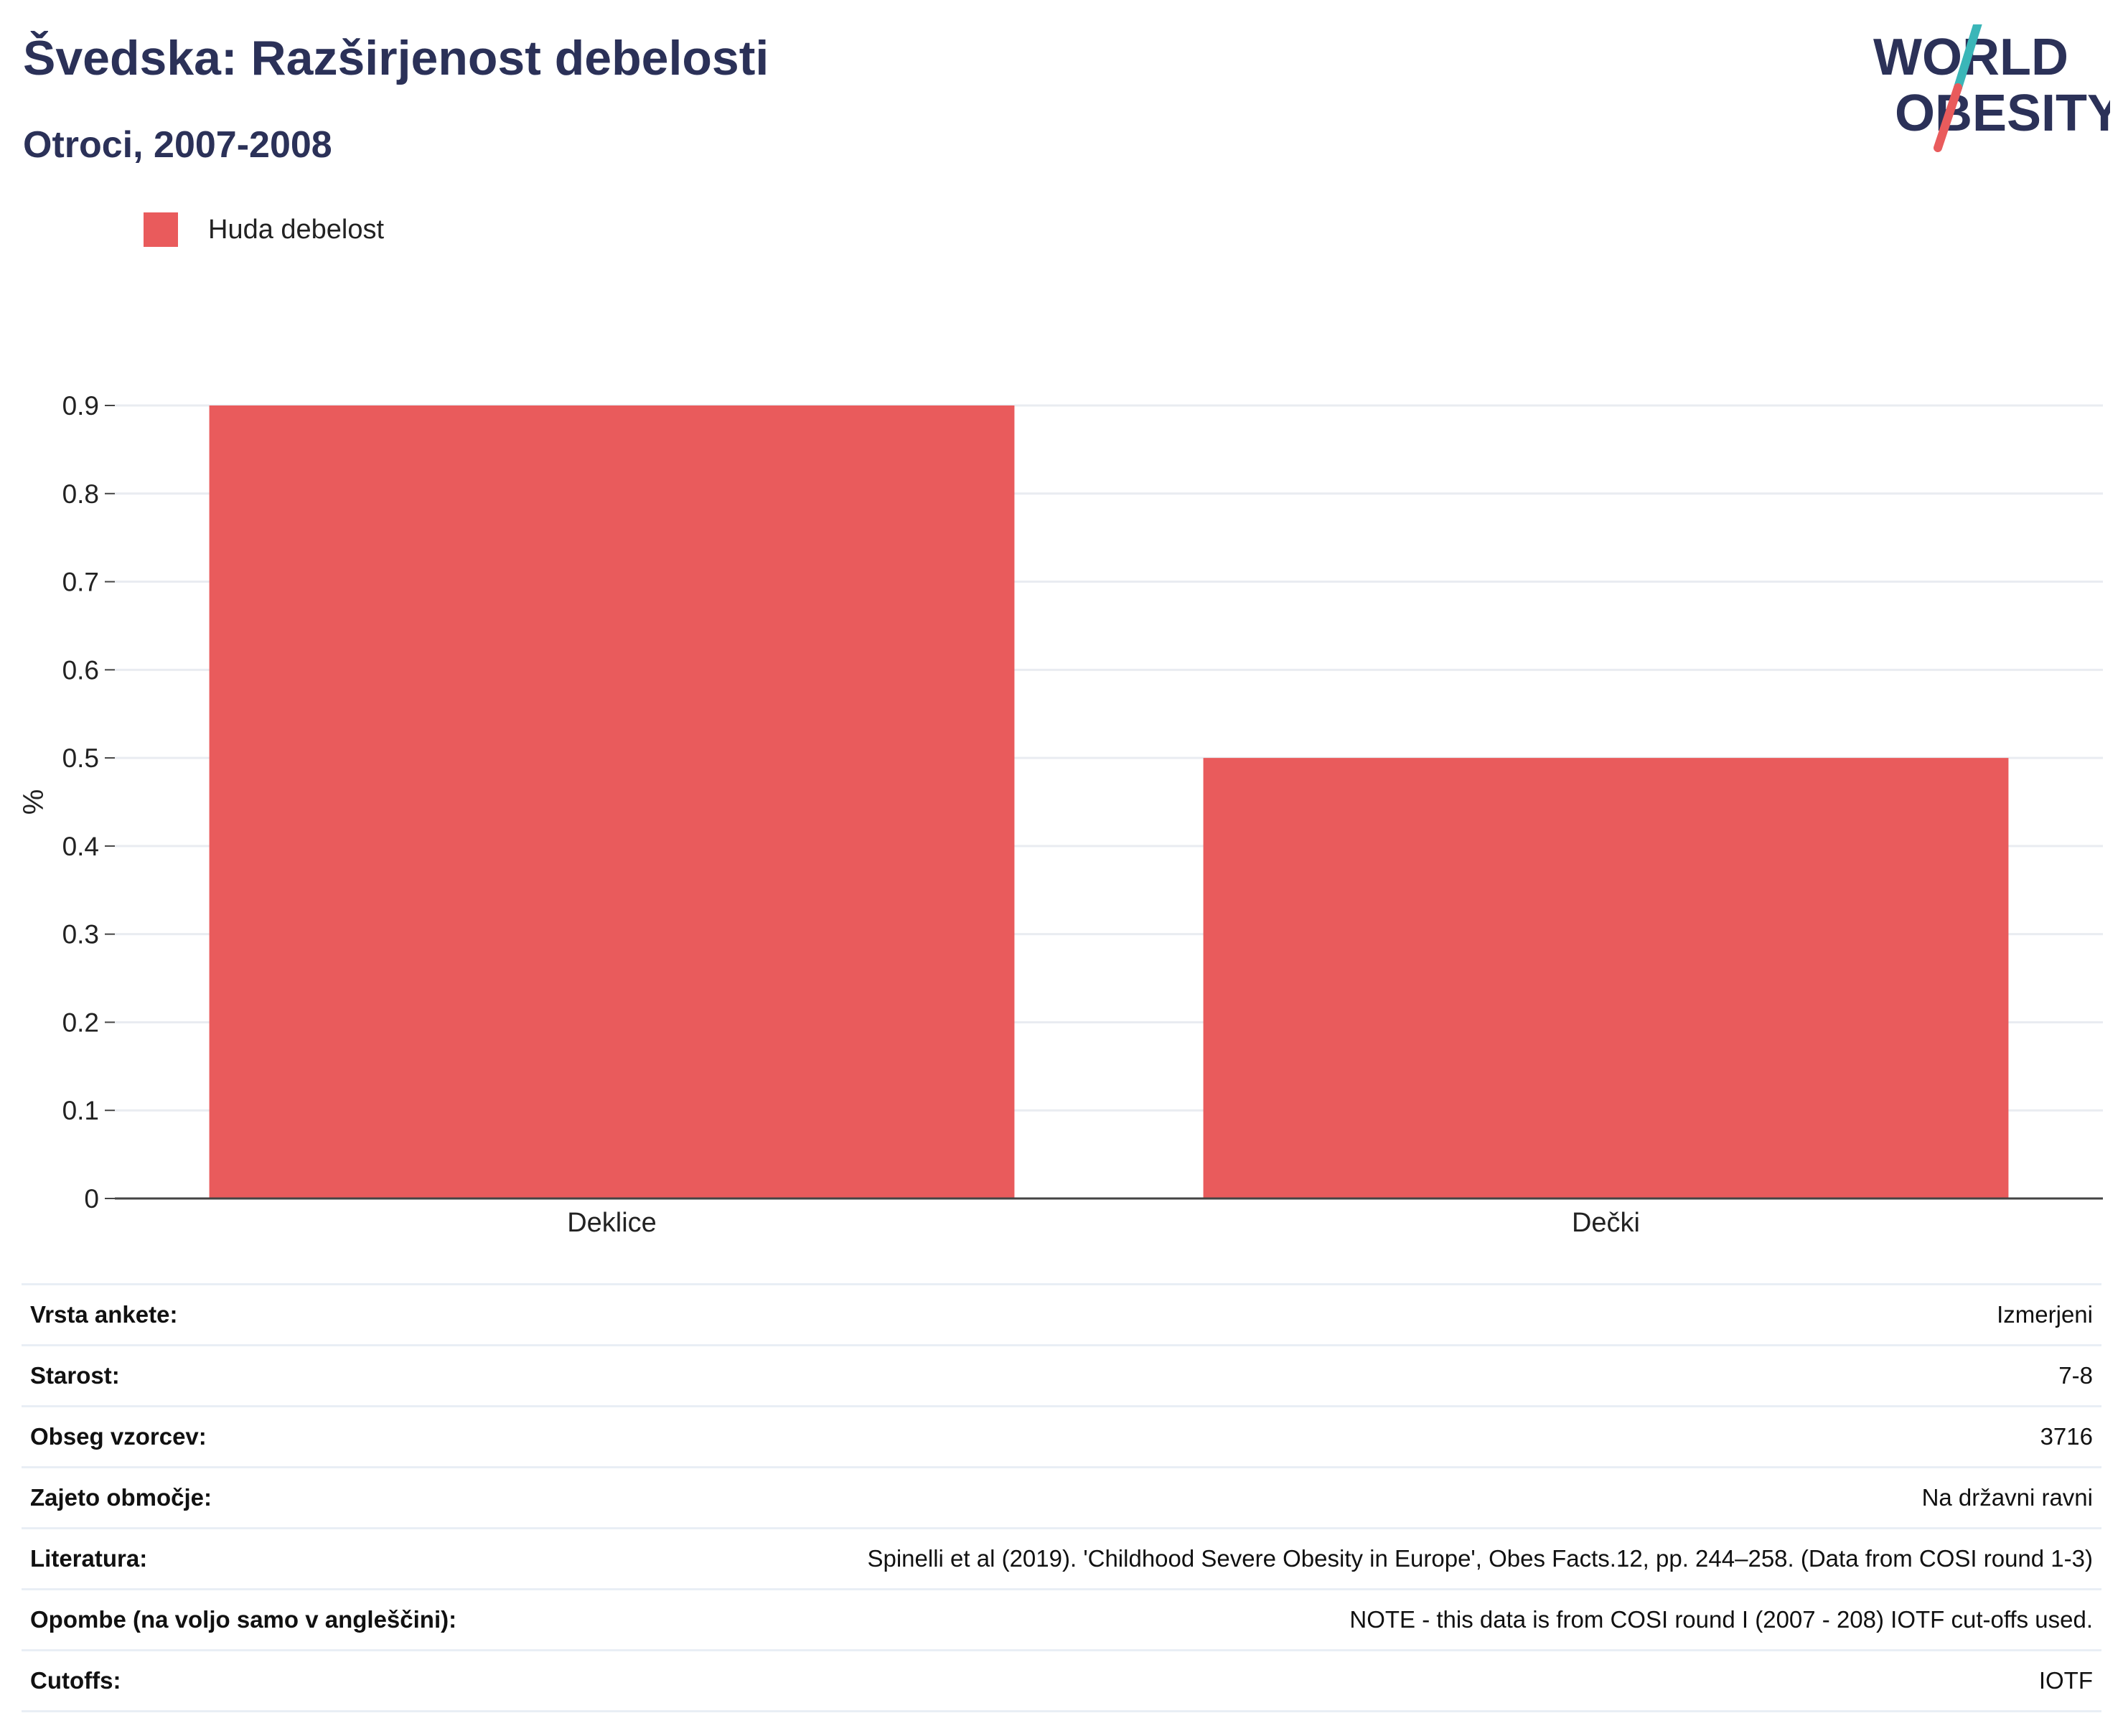 The width and height of the screenshot is (2123, 1736). Describe the element at coordinates (1968, 58) in the screenshot. I see `logo-slash-teal` at that location.